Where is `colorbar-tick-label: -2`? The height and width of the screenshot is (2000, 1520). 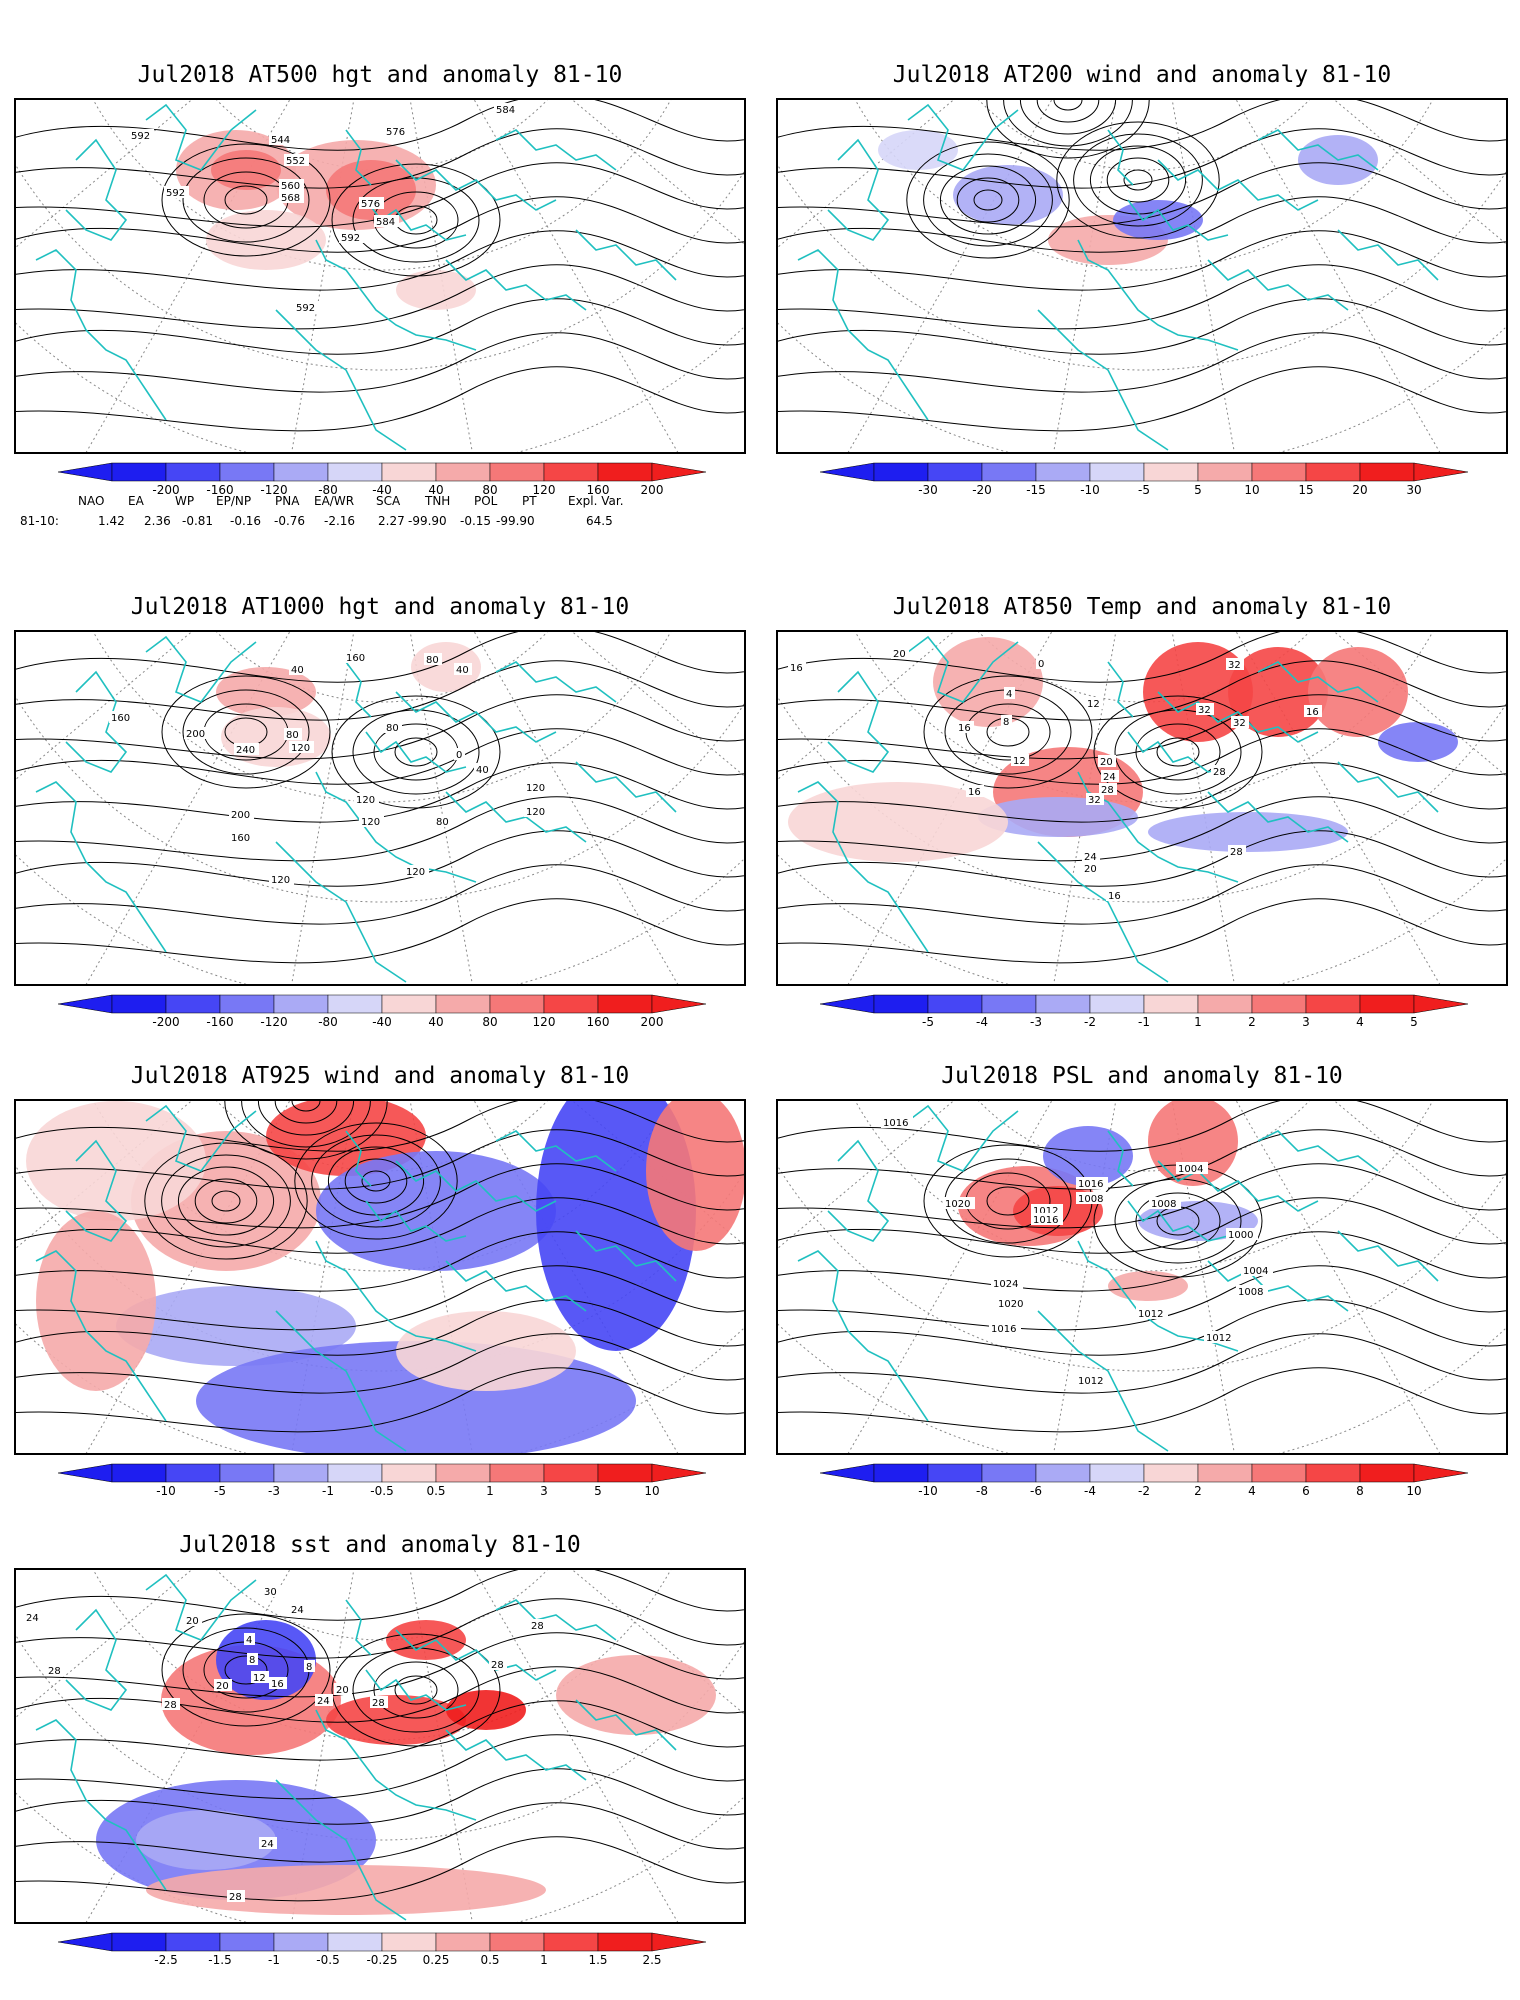
colorbar-tick-label: -2 is located at coordinates (1144, 1491).